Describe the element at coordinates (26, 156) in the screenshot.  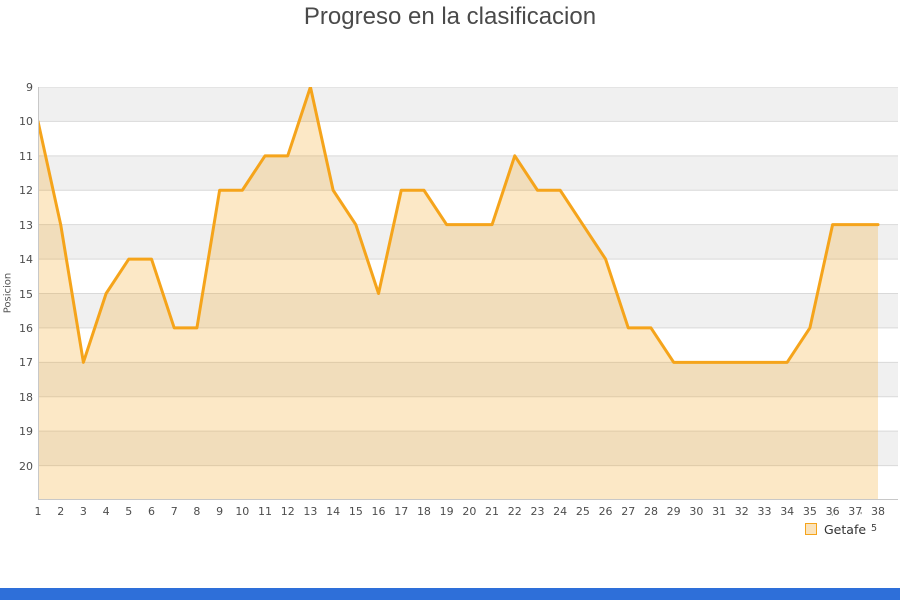
I see `y-tick-label: 11` at that location.